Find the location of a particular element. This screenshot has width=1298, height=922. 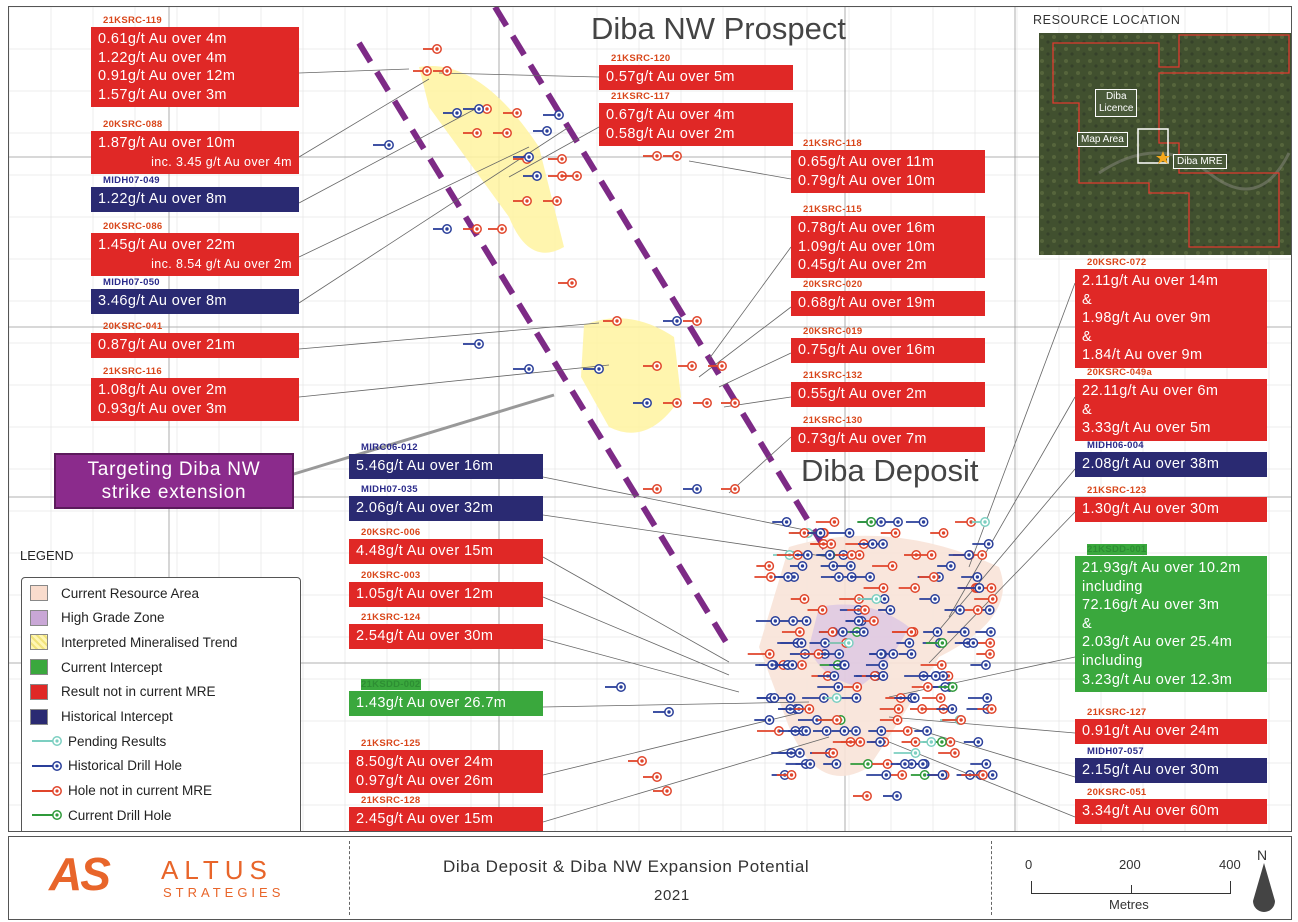

intercept-line: 22.11g/t Au over 6m is located at coordinates (1150, 391).